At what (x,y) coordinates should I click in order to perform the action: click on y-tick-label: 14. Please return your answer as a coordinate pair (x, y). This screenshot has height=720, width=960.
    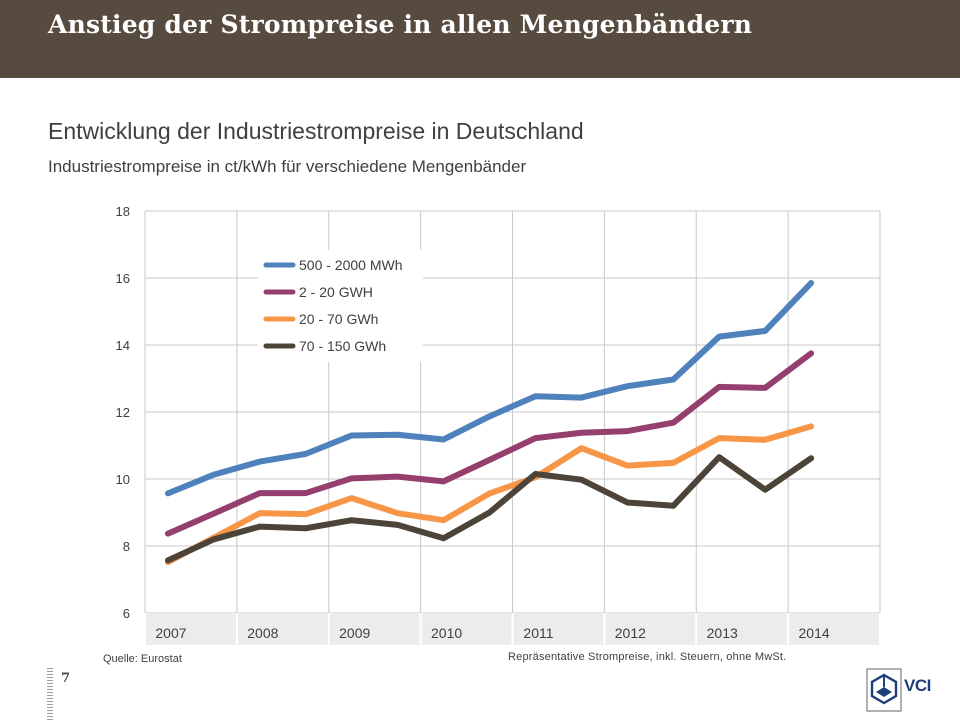
    Looking at the image, I should click on (123, 345).